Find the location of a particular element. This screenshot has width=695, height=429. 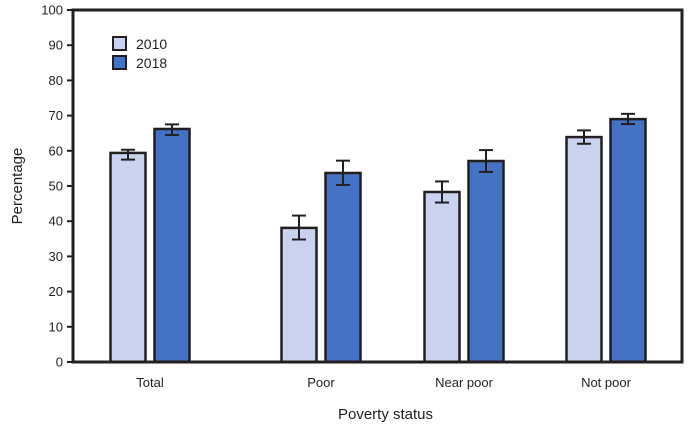

x-tick-label: Not poor is located at coordinates (606, 382).